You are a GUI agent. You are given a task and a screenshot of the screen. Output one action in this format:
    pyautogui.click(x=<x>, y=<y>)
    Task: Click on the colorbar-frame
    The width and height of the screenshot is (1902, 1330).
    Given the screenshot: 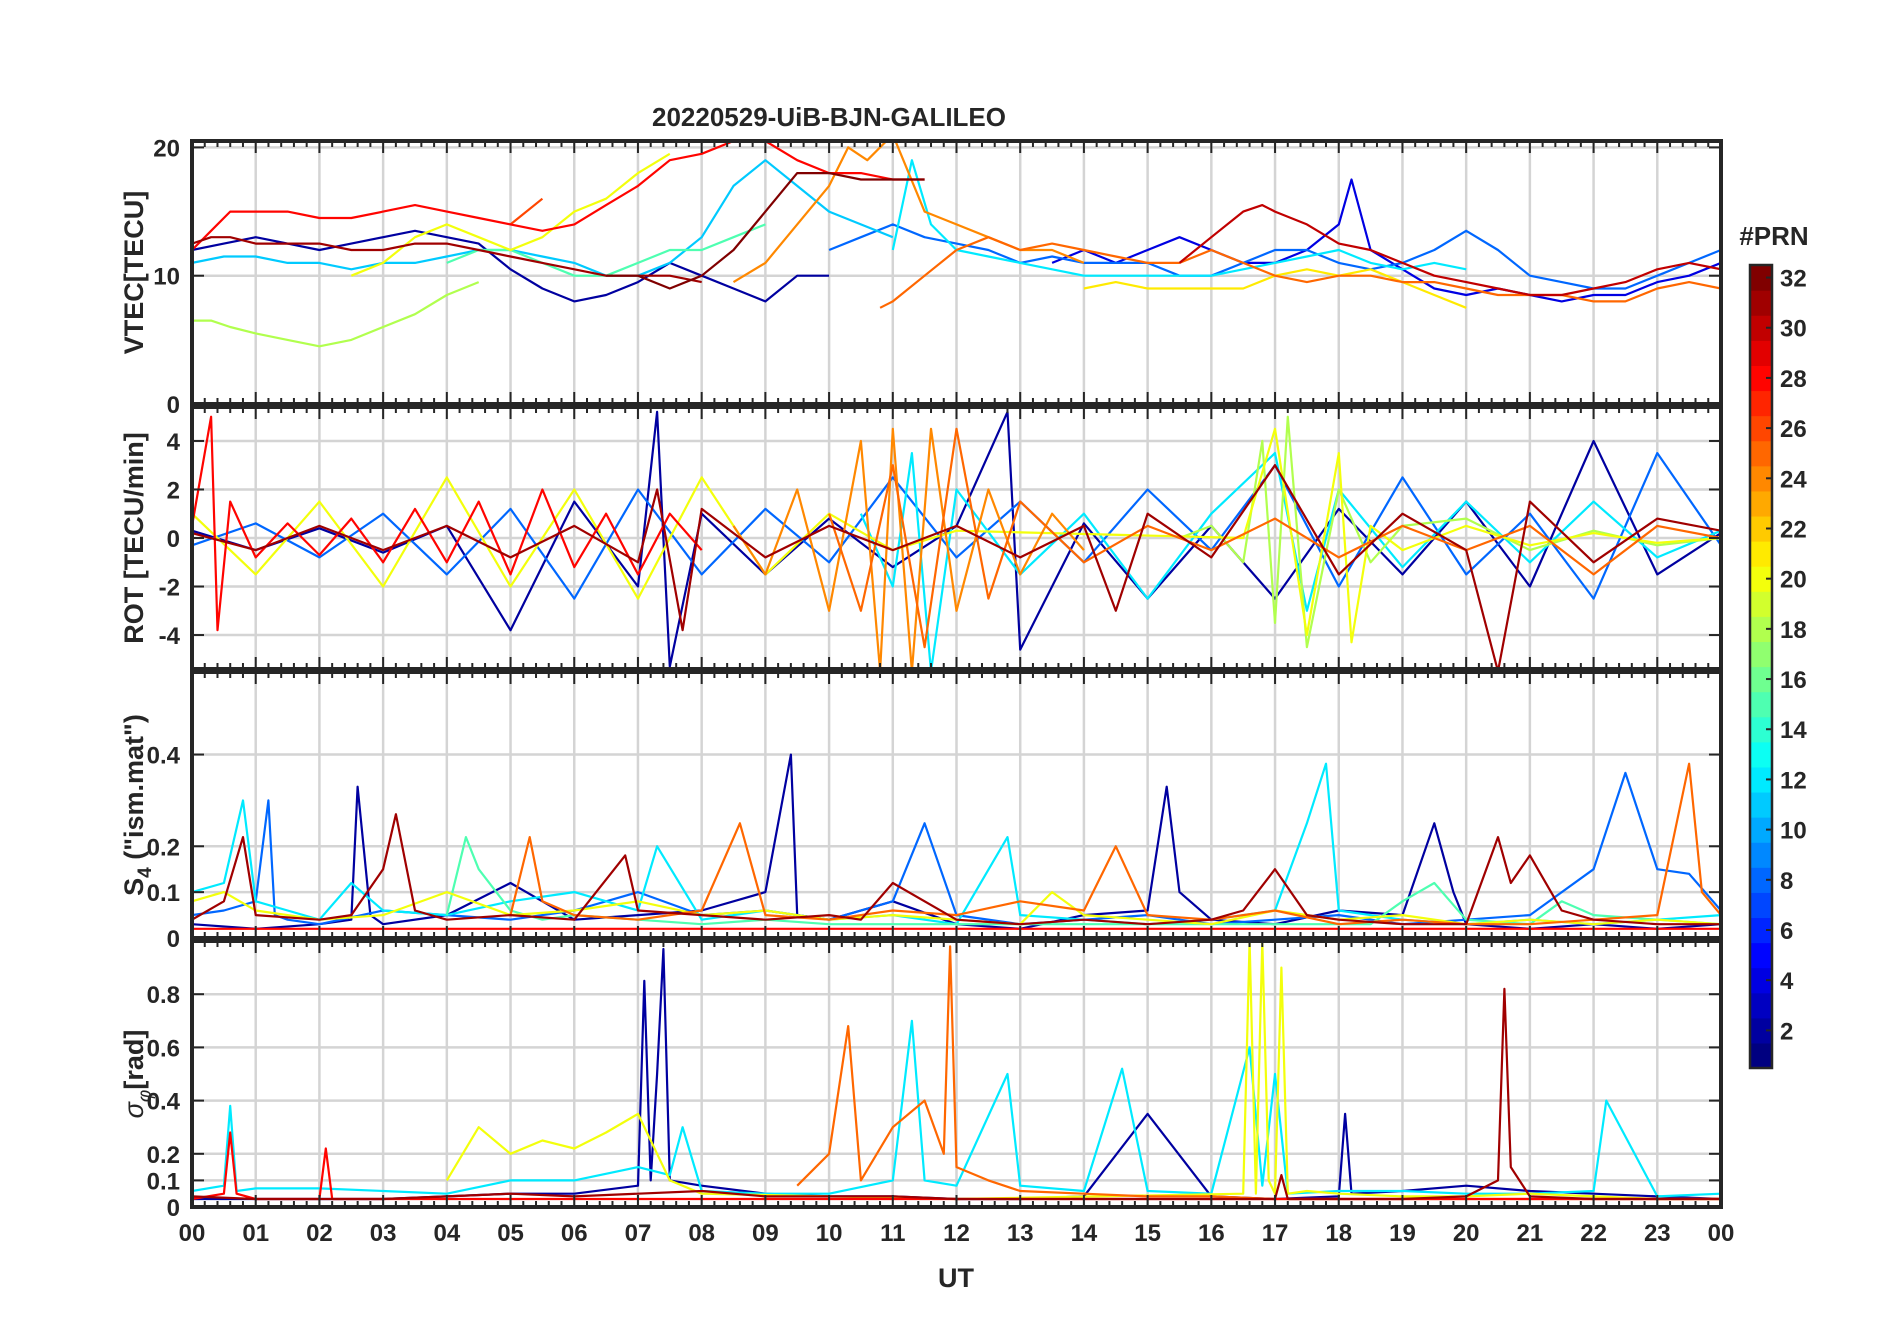 What is the action you would take?
    pyautogui.click(x=1761, y=666)
    